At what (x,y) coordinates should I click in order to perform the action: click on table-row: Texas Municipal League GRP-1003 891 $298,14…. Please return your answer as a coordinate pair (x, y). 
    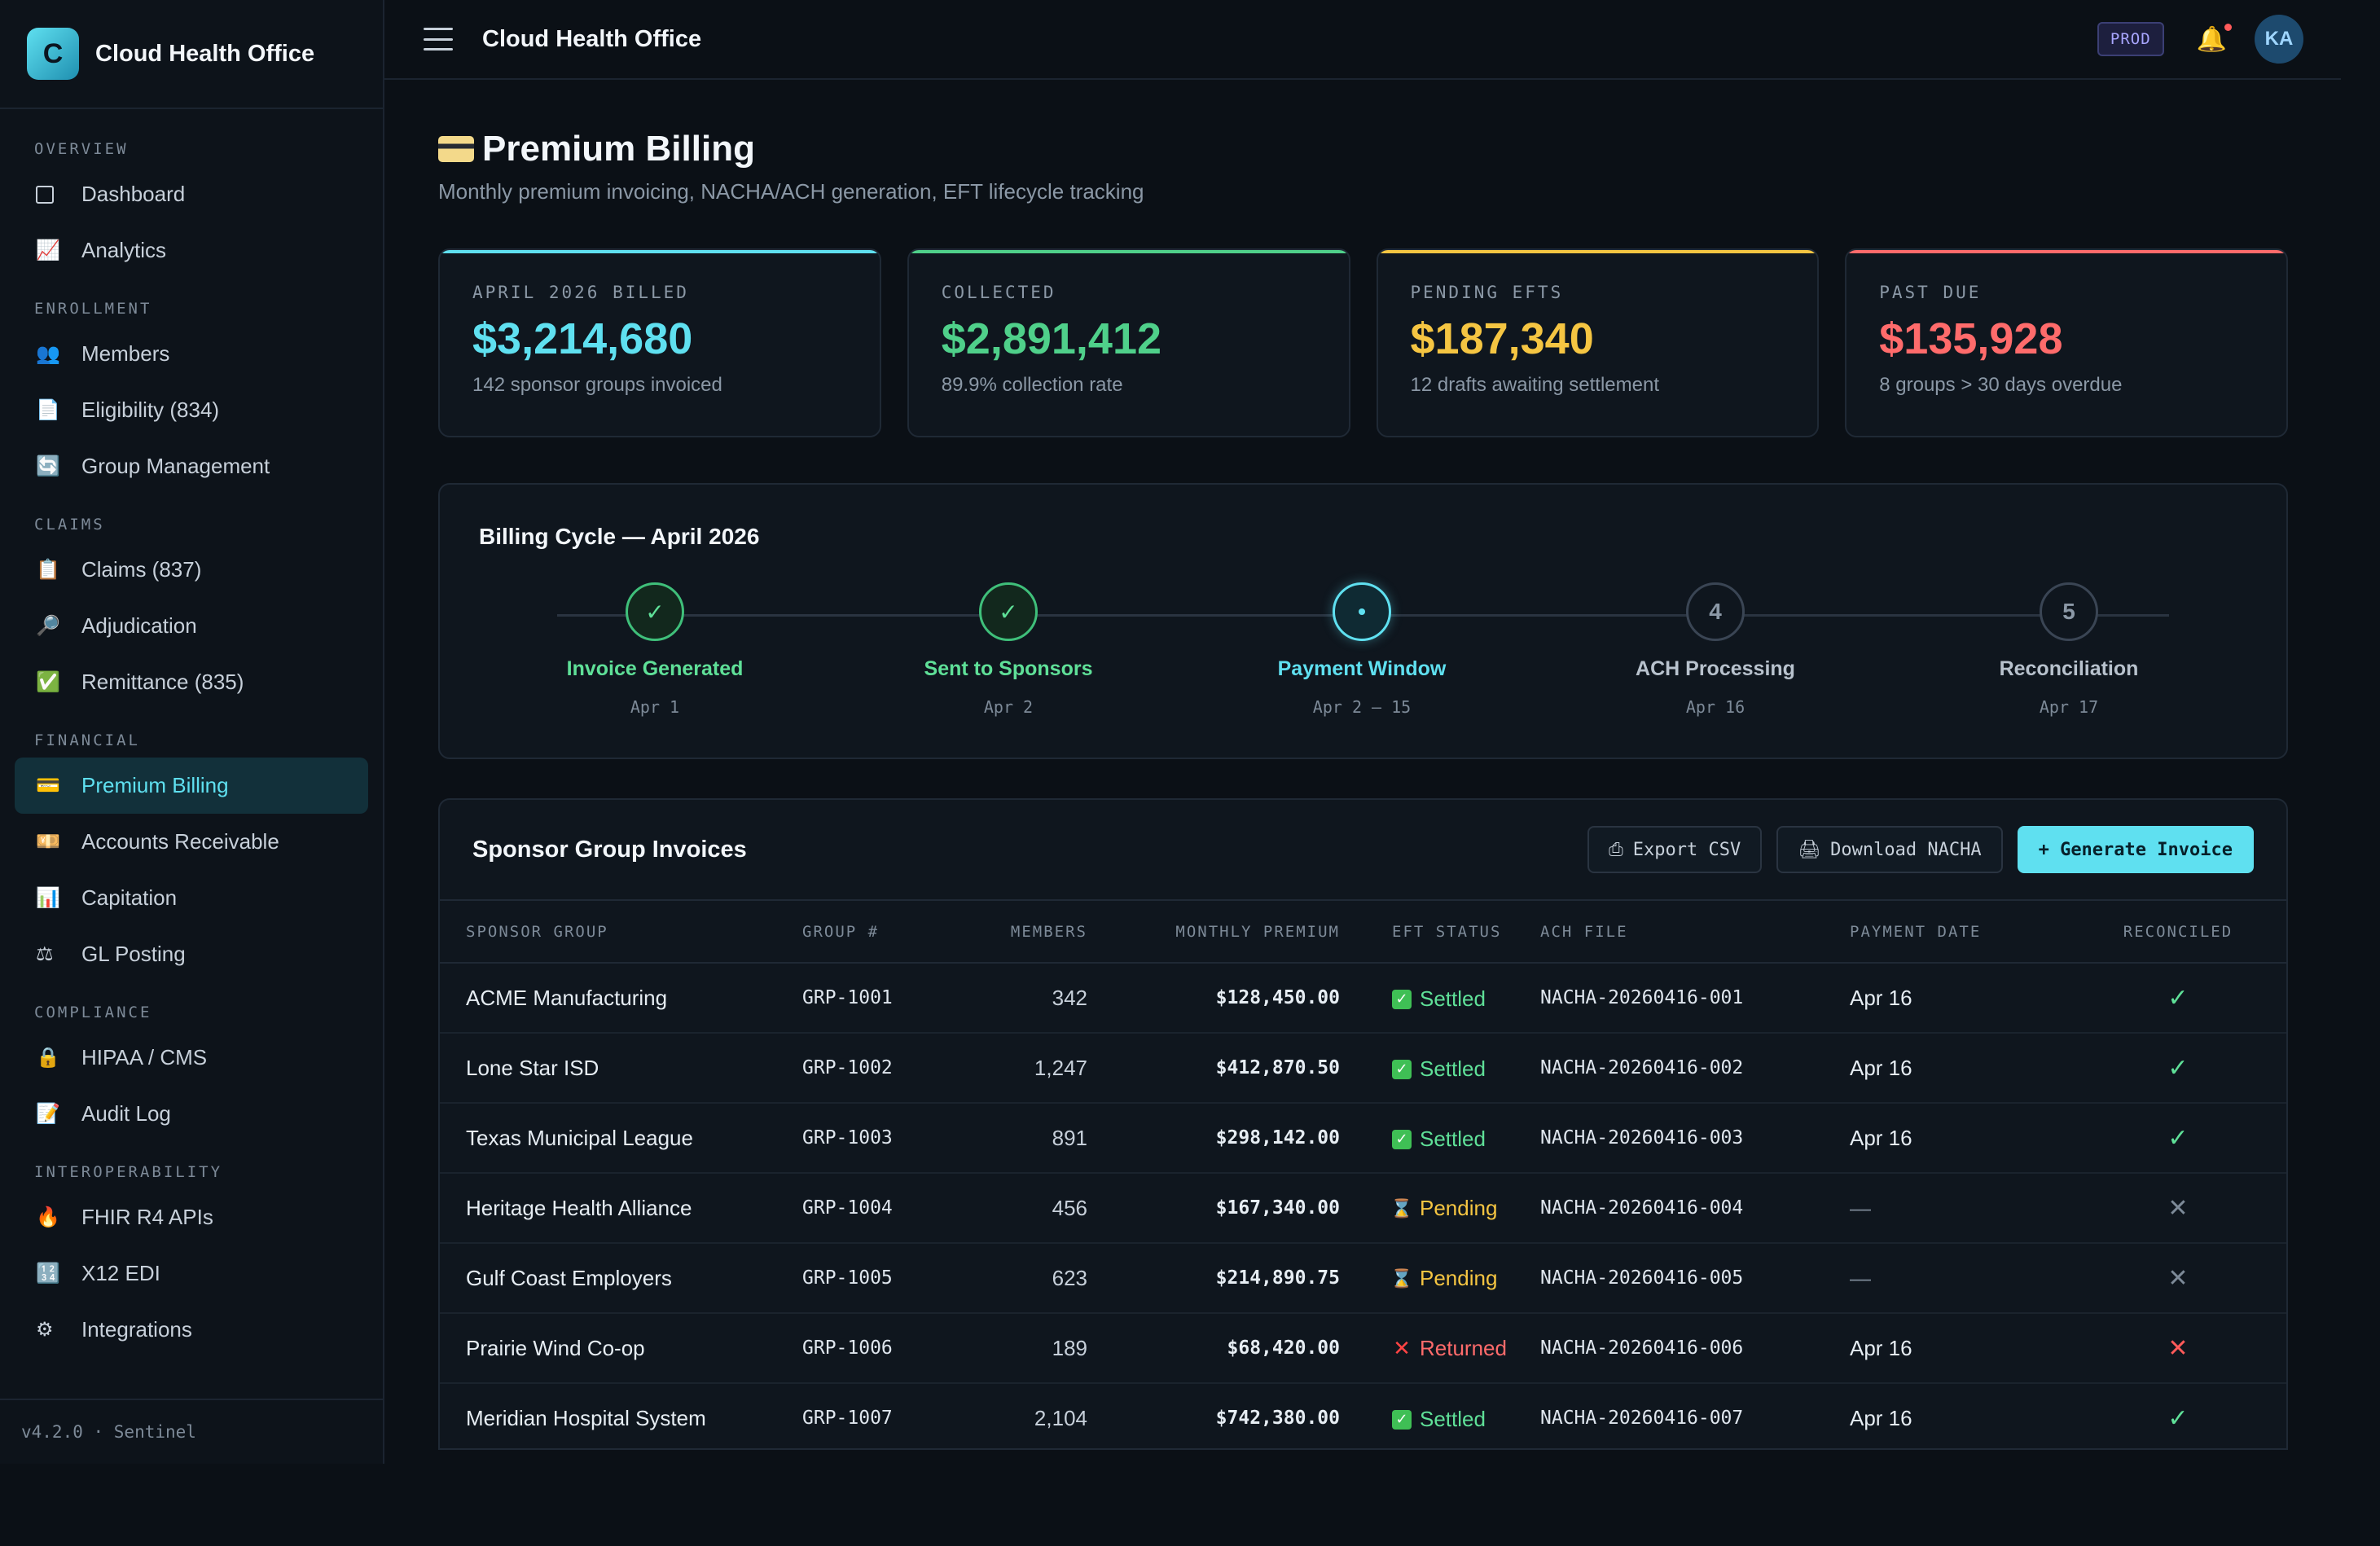
    Looking at the image, I should click on (1363, 1138).